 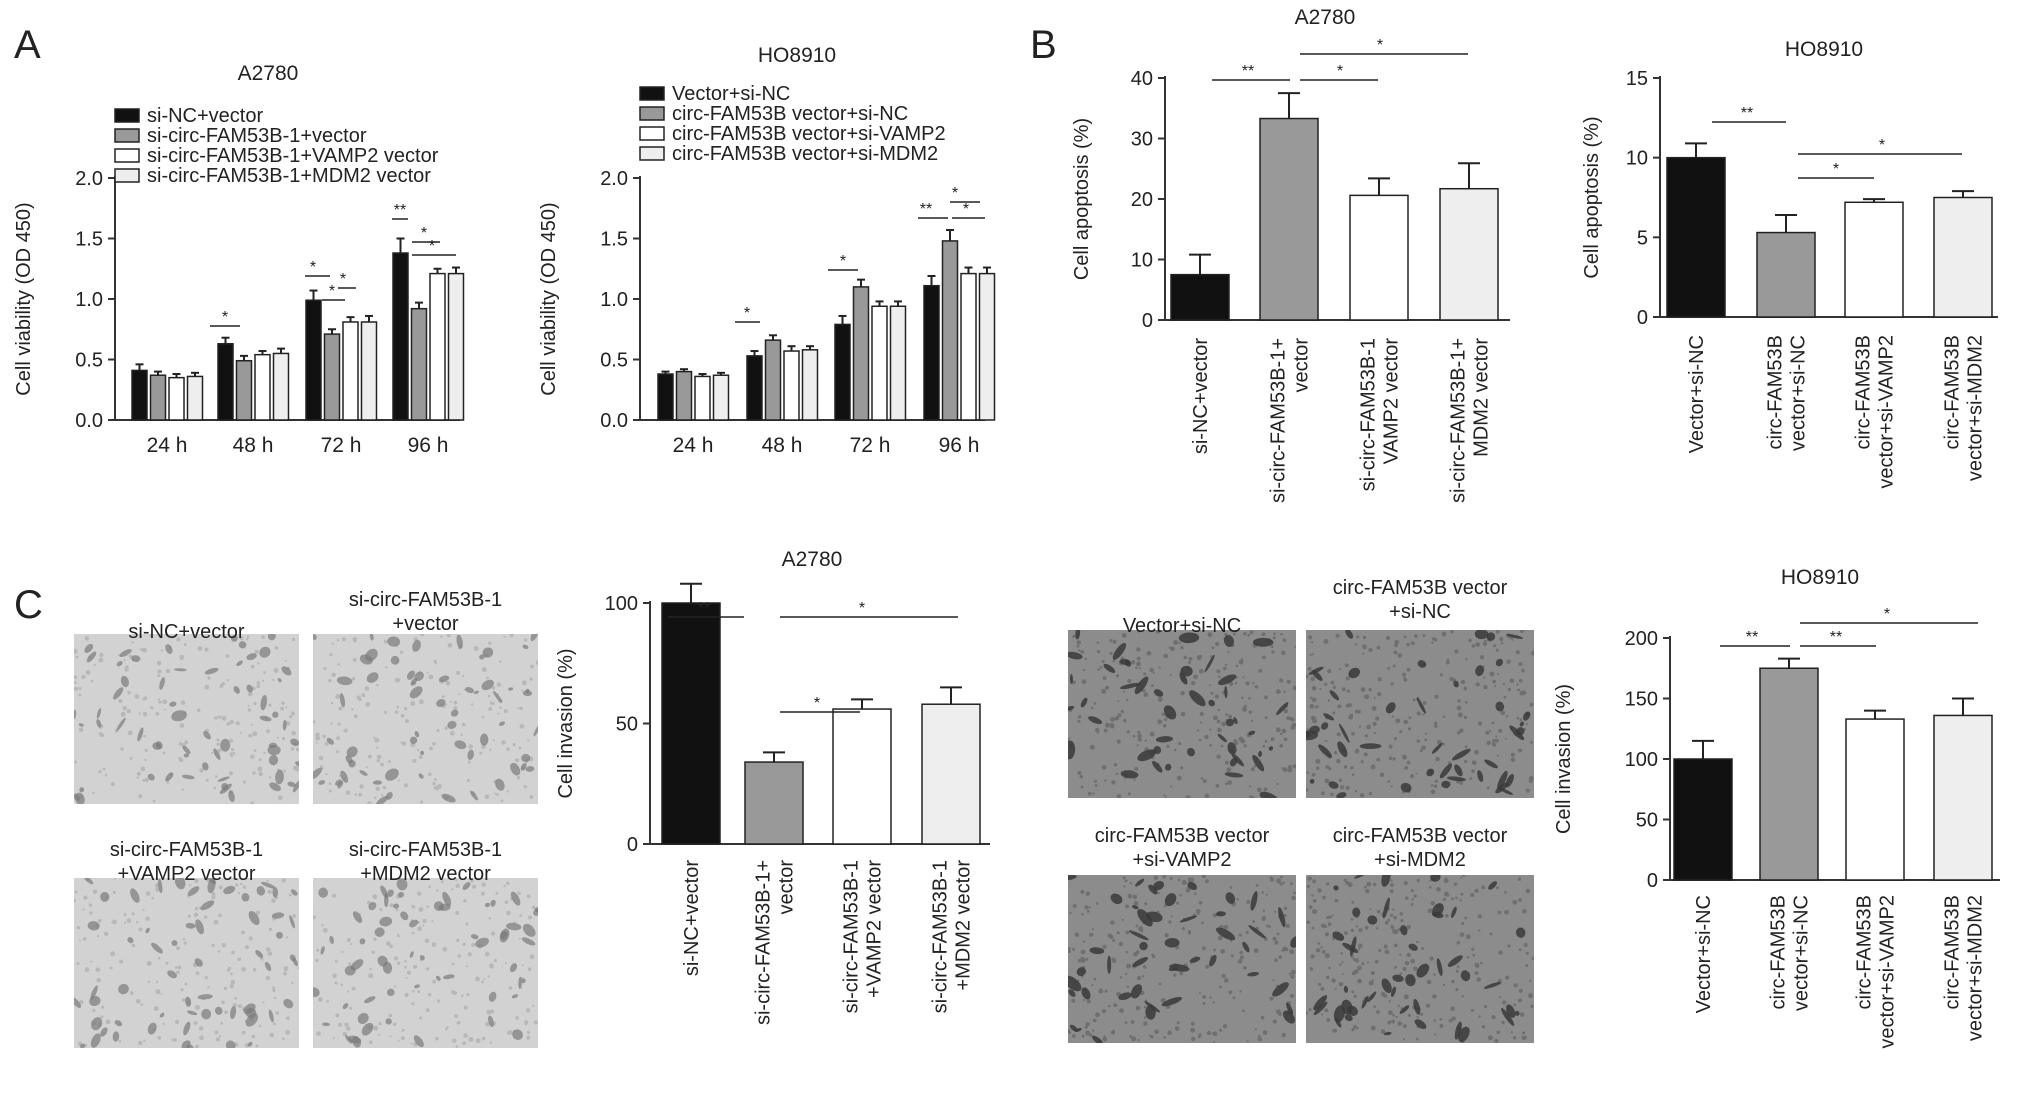 What do you see at coordinates (257, 136) in the screenshot?
I see `legend-label: si-circ-FAM53B-1+vector` at bounding box center [257, 136].